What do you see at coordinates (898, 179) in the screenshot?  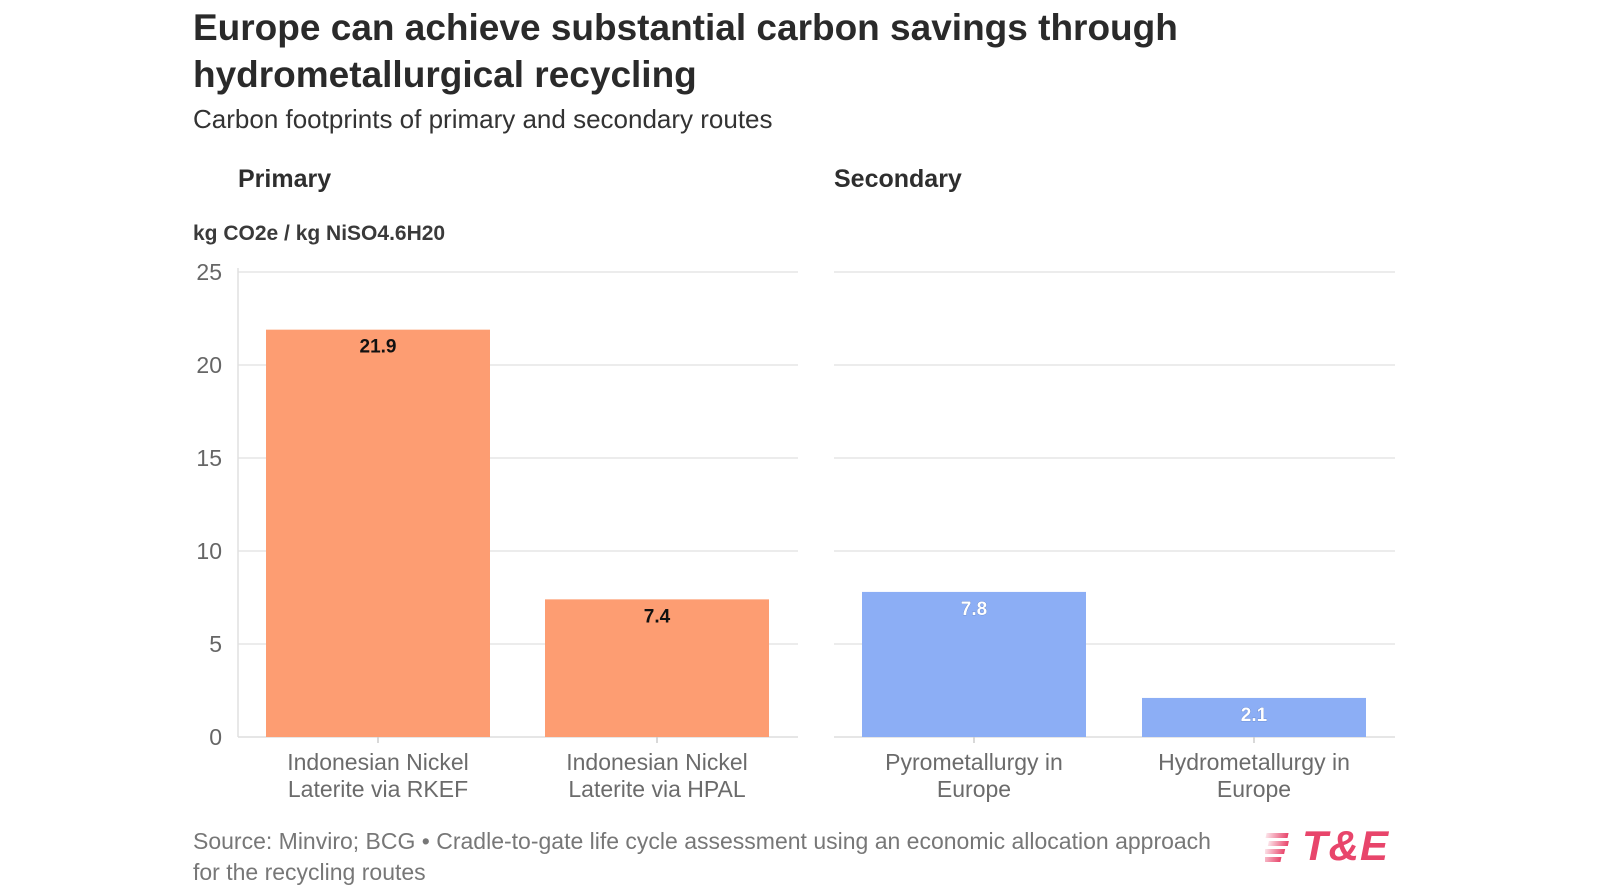 I see `panel-label-secondary: Secondary` at bounding box center [898, 179].